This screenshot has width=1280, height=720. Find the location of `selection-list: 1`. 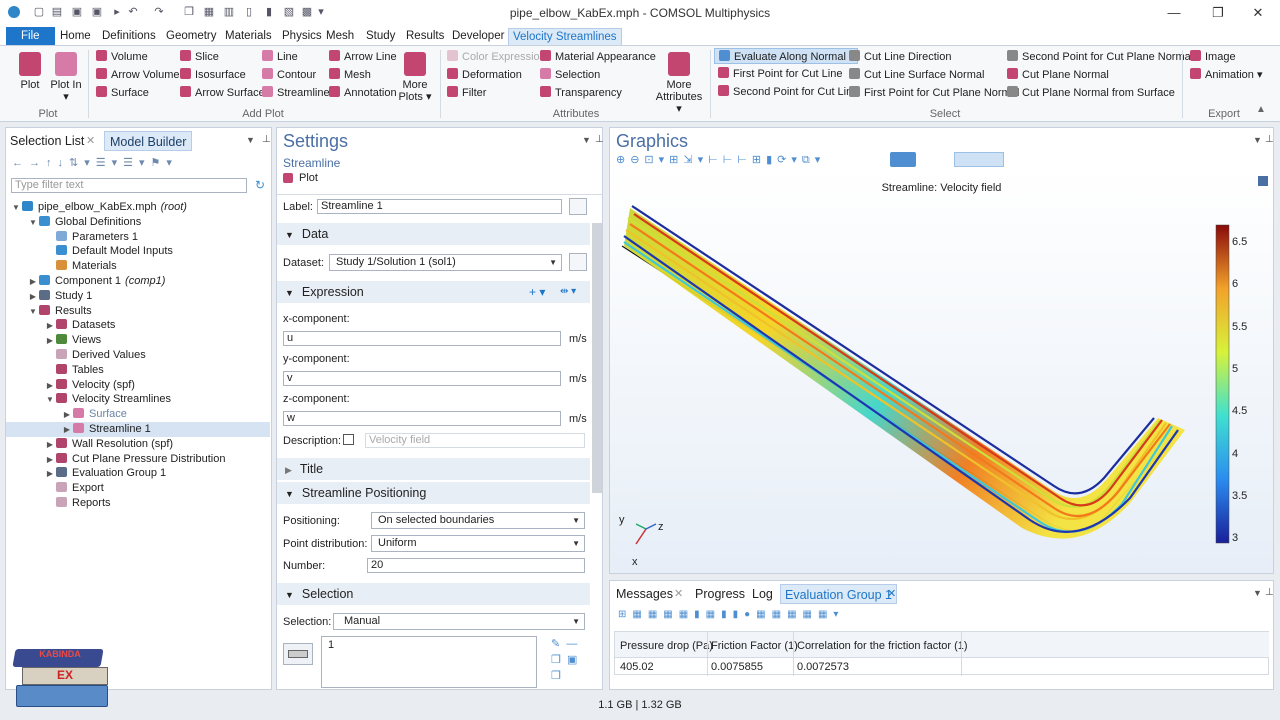

selection-list: 1 is located at coordinates (429, 662).